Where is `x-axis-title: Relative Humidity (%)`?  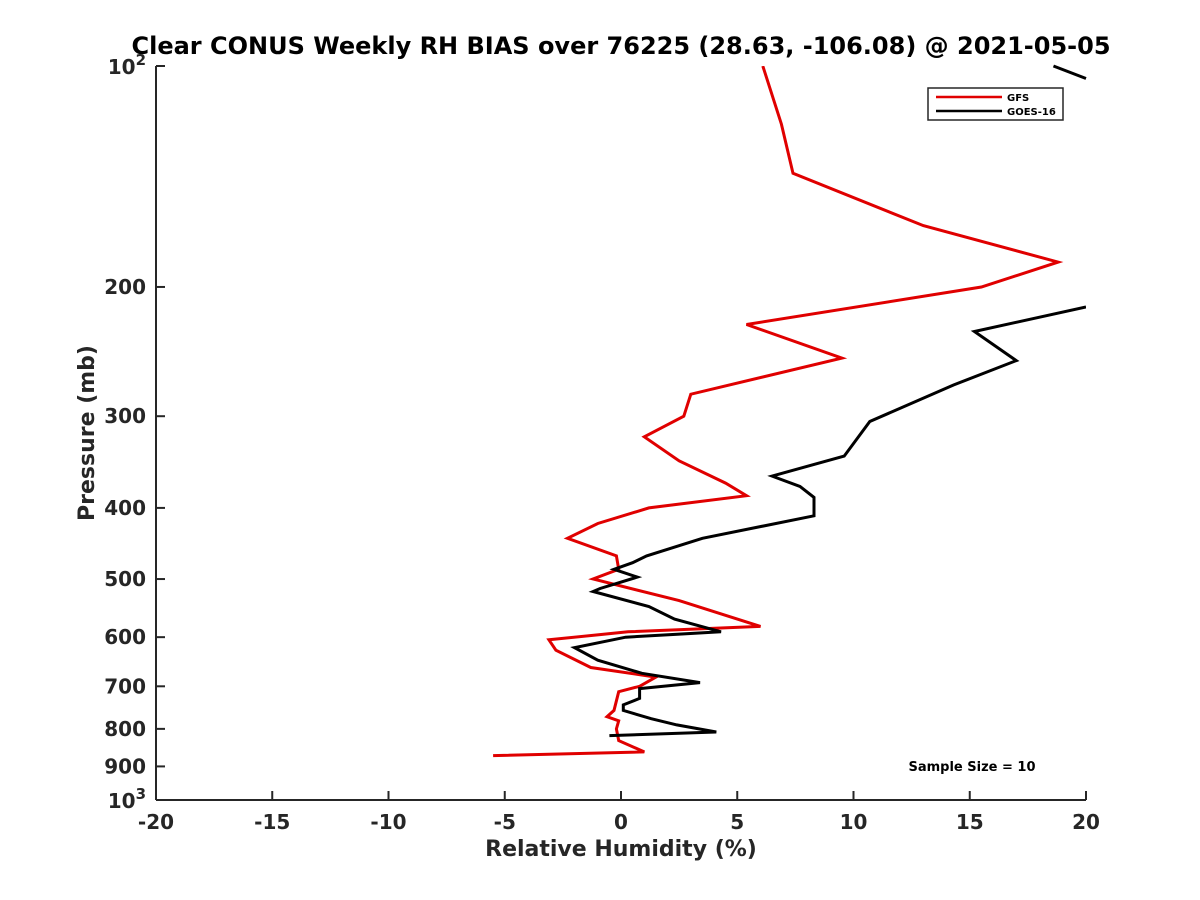
x-axis-title: Relative Humidity (%) is located at coordinates (621, 849).